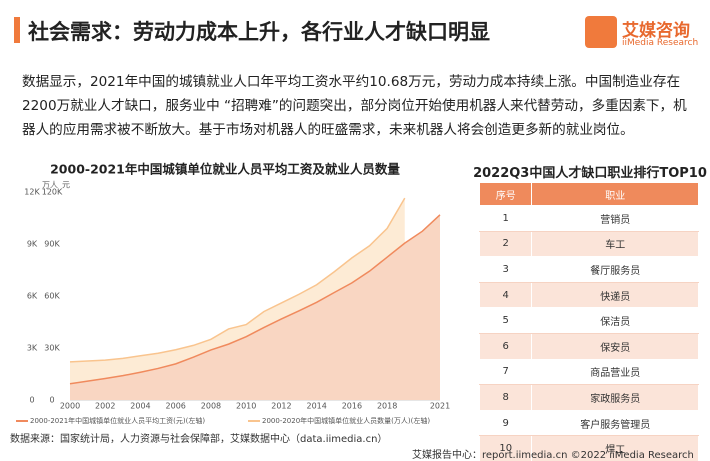 This screenshot has width=710, height=461. Describe the element at coordinates (601, 32) in the screenshot. I see `logo-icon` at that location.